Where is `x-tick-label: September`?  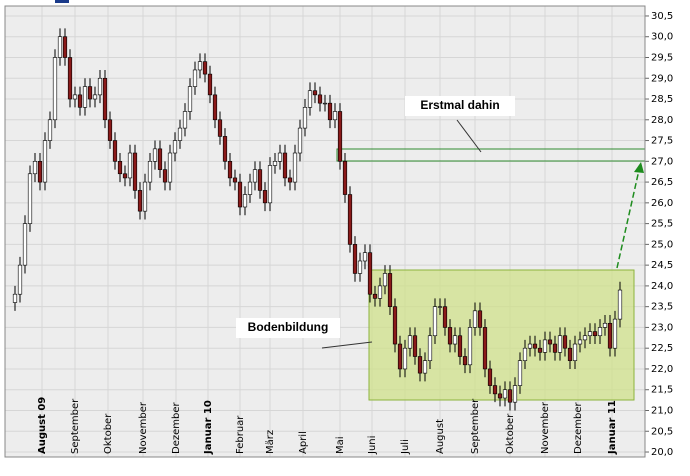 x-tick-label: September is located at coordinates (475, 426).